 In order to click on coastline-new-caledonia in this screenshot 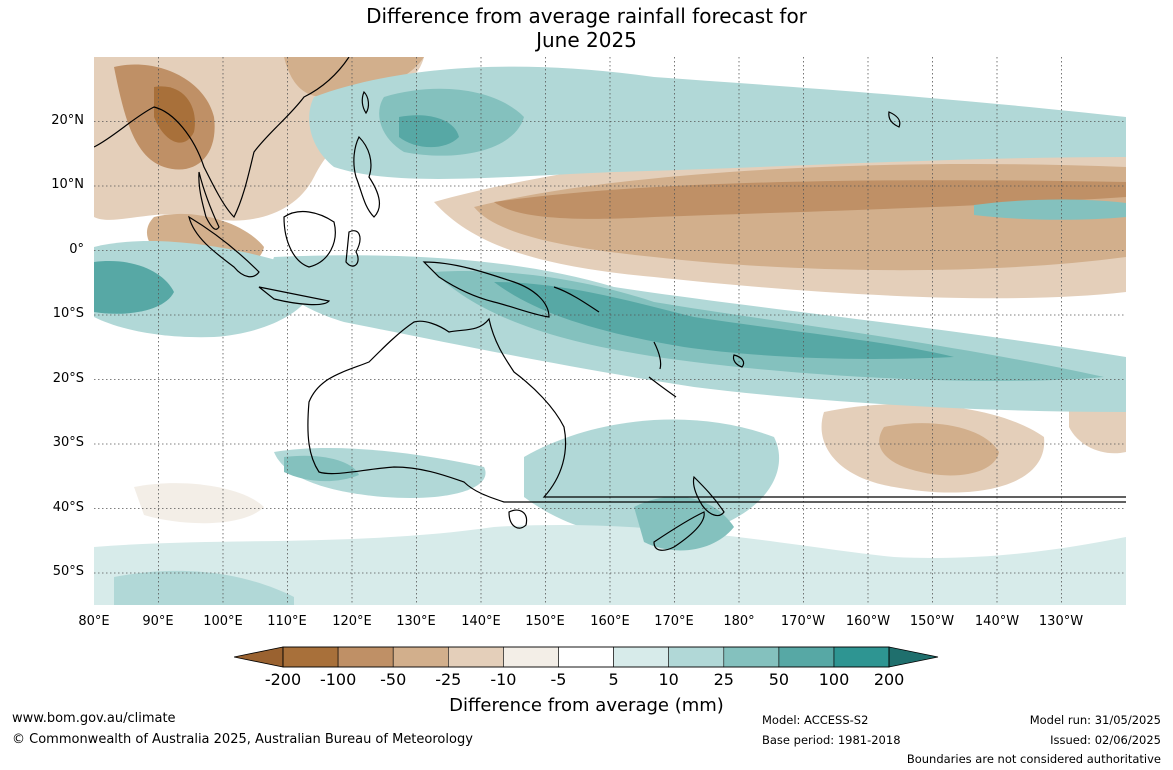, I will do `click(662, 387)`.